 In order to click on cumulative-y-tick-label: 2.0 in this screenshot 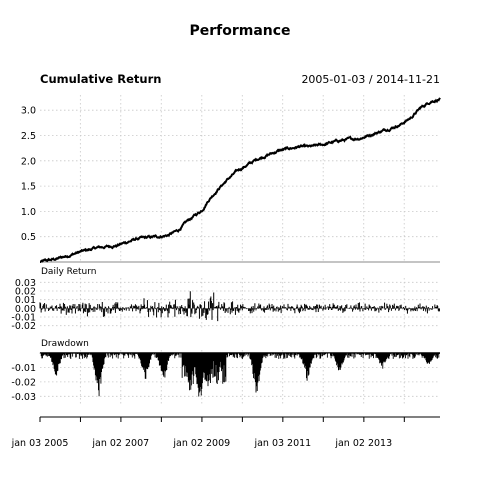, I will do `click(28, 161)`.